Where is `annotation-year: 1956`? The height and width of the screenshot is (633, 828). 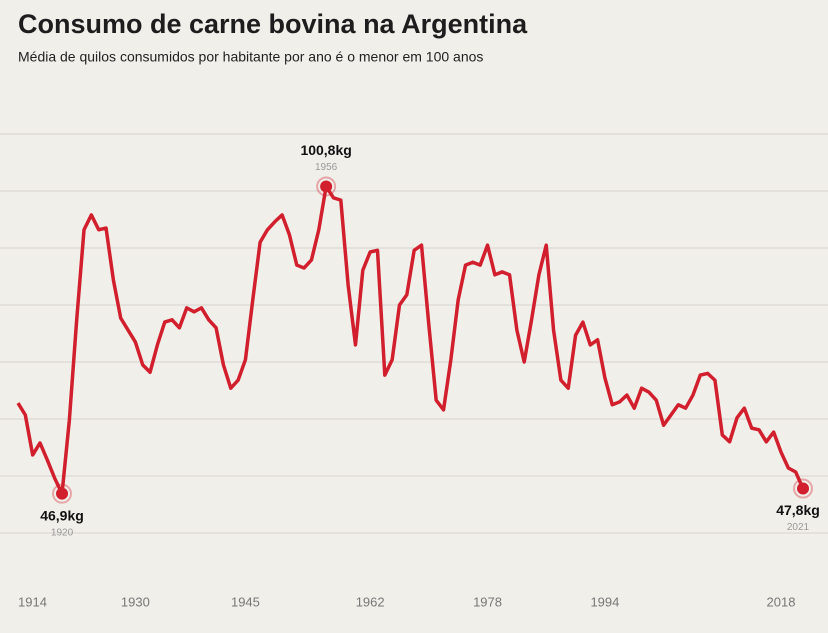 annotation-year: 1956 is located at coordinates (326, 167).